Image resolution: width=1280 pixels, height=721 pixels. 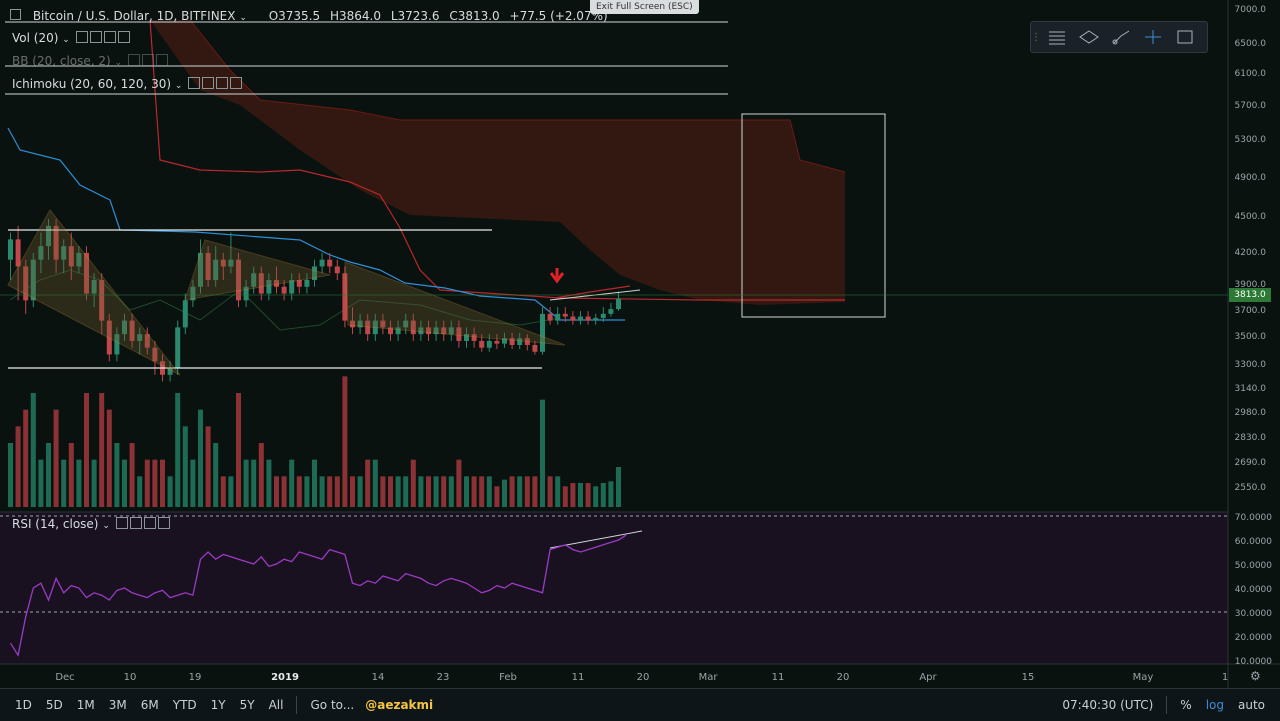 I want to click on time-tick-label: 23, so click(x=443, y=677).